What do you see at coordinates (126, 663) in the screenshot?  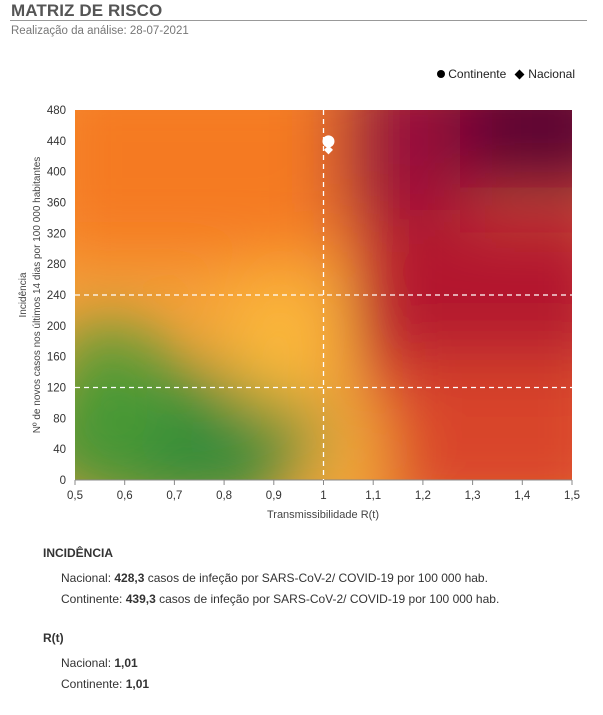 I see `rt-nacional-value: 1,01` at bounding box center [126, 663].